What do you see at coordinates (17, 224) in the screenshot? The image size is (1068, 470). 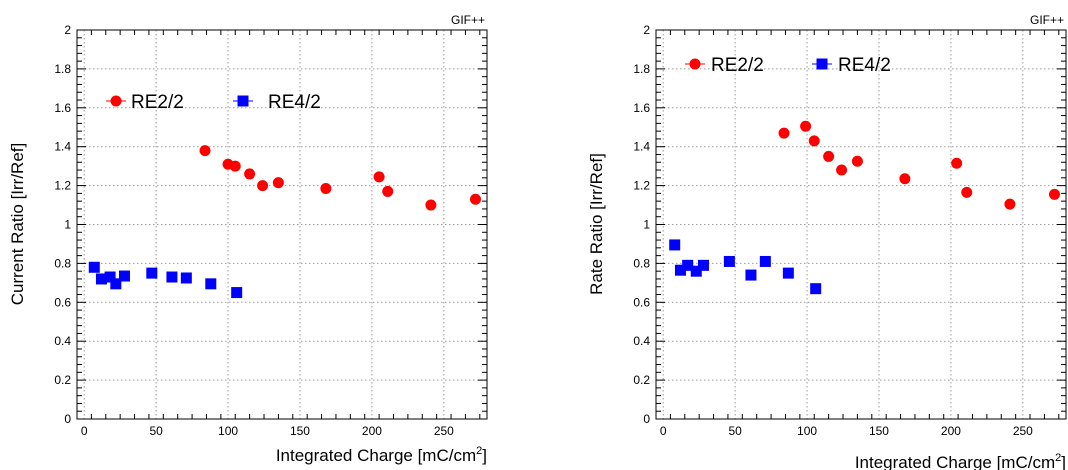 I see `y-axis-label: Current Ratio [Irr/Ref]` at bounding box center [17, 224].